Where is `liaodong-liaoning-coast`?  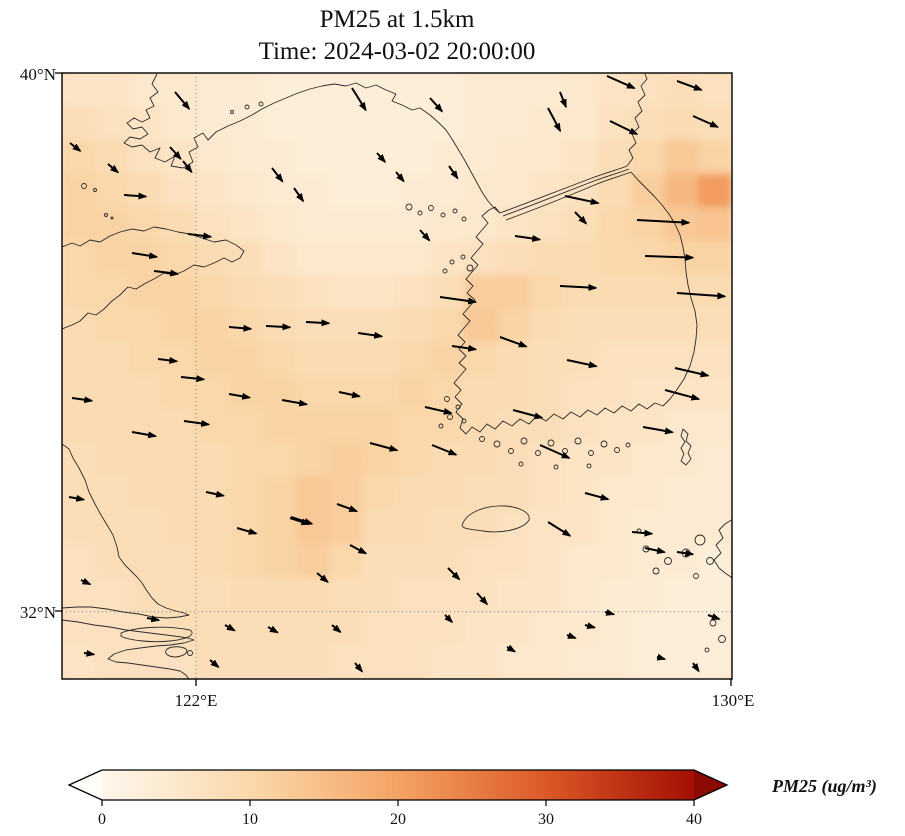
liaodong-liaoning-coast is located at coordinates (312, 143).